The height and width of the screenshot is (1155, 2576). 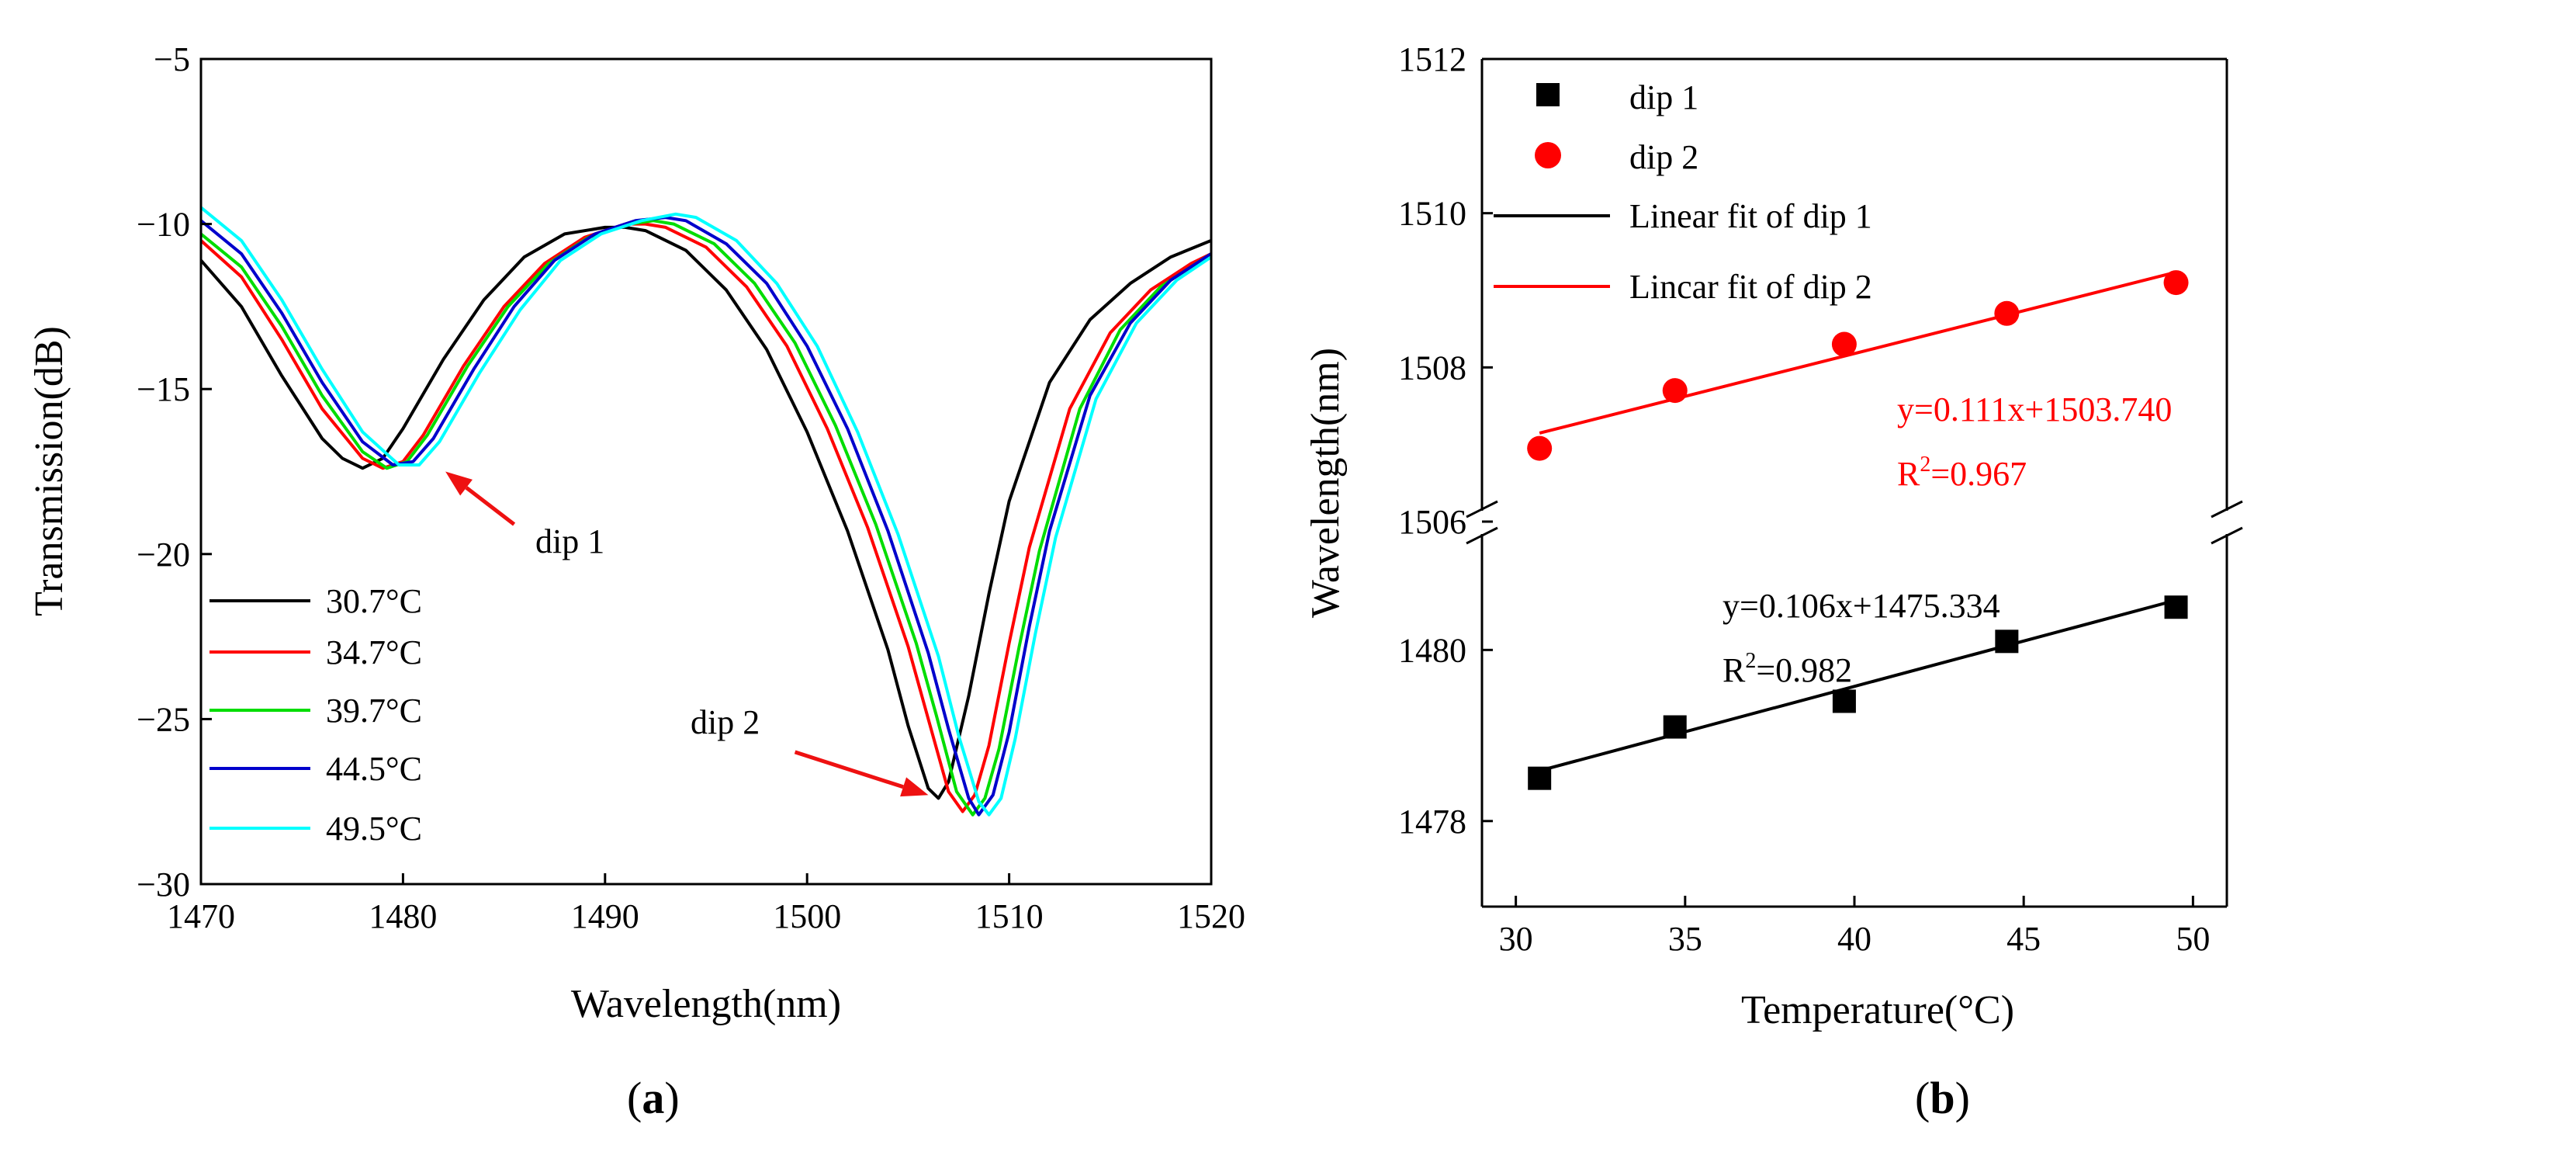 What do you see at coordinates (1862, 606) in the screenshot?
I see `fit-equation-dip-1: y=0.106x+1475.334` at bounding box center [1862, 606].